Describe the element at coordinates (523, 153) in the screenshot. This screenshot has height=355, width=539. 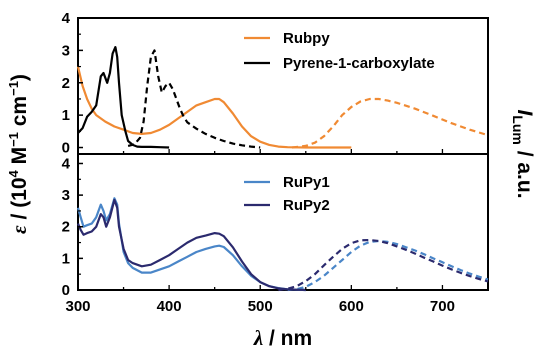
I see `right-axis-label: ILum / a.u.` at that location.